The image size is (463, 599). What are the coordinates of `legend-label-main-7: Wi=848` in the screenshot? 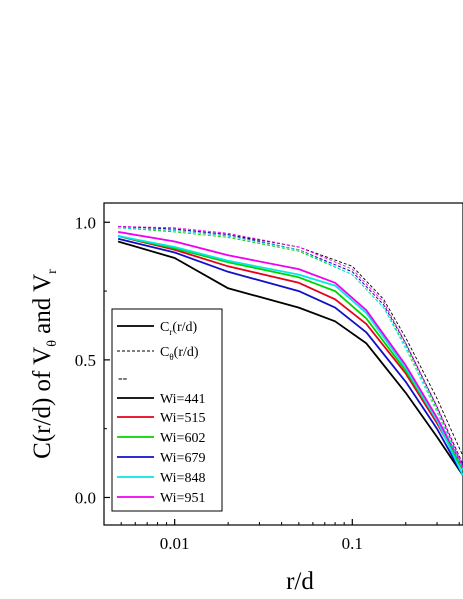 It's located at (182, 478).